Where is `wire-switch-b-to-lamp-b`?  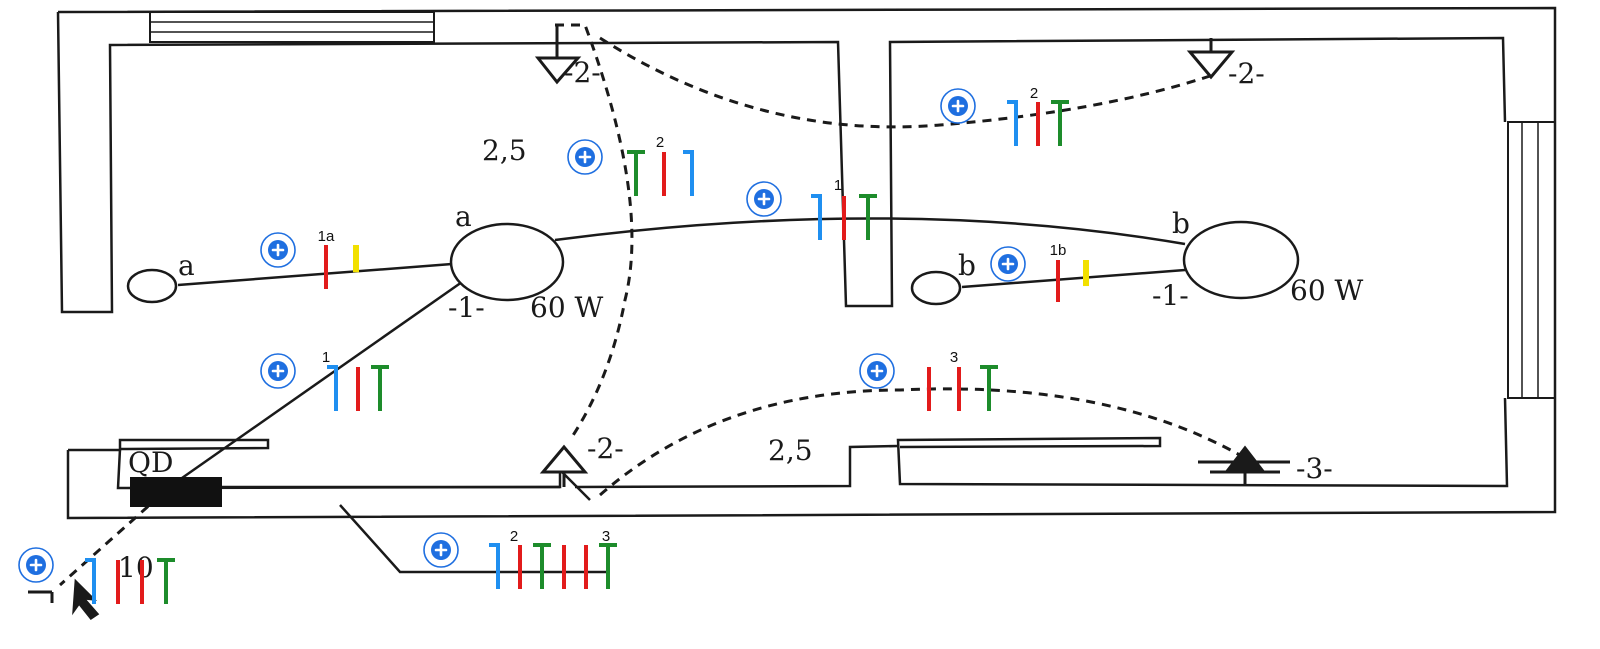 wire-switch-b-to-lamp-b is located at coordinates (1073, 278).